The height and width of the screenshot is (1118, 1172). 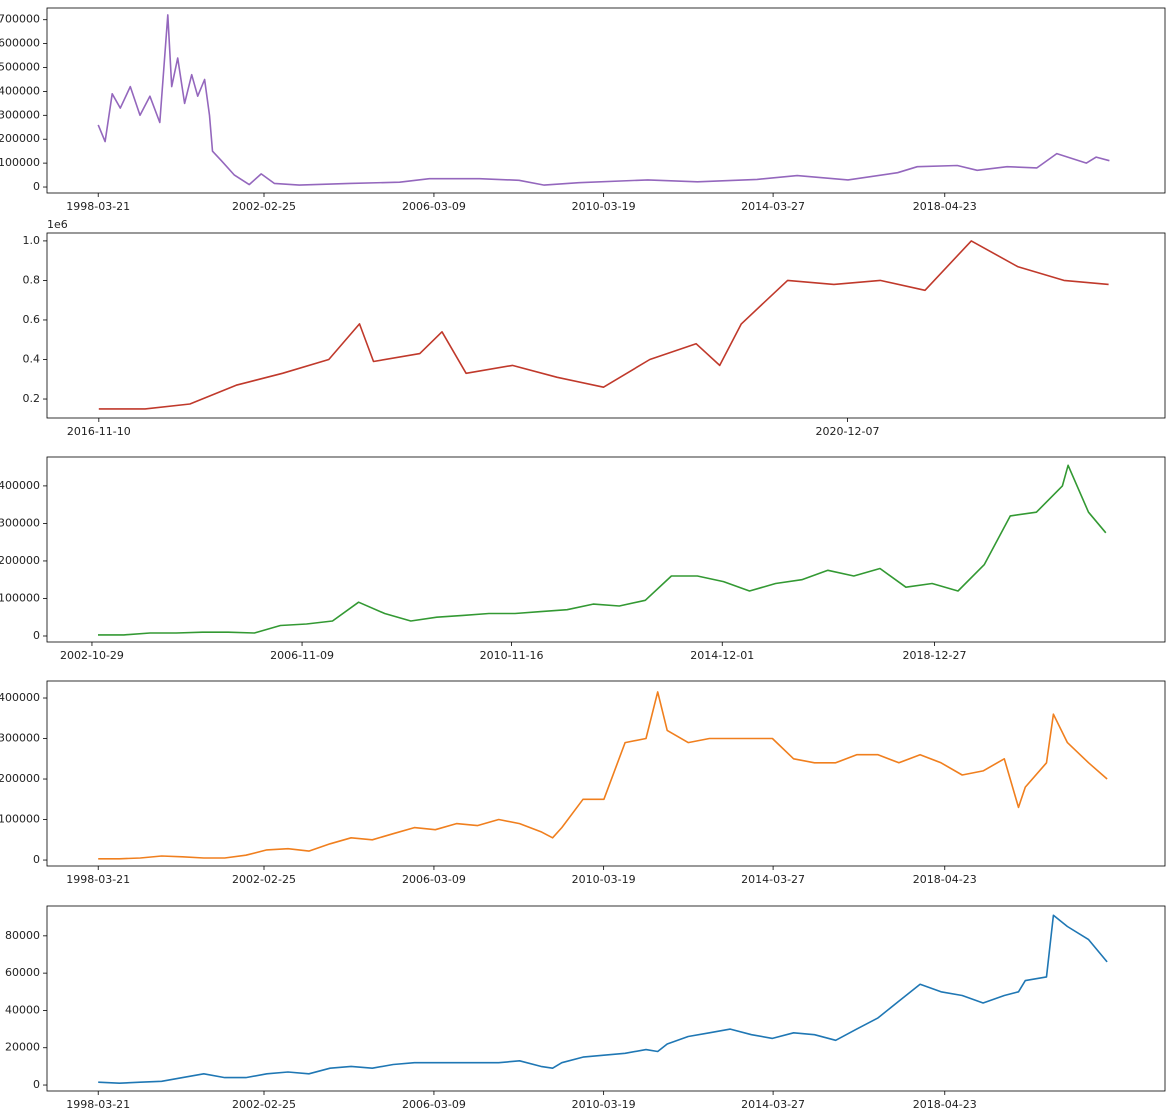 What do you see at coordinates (32, 319) in the screenshot?
I see `y-tick-label: 0.6` at bounding box center [32, 319].